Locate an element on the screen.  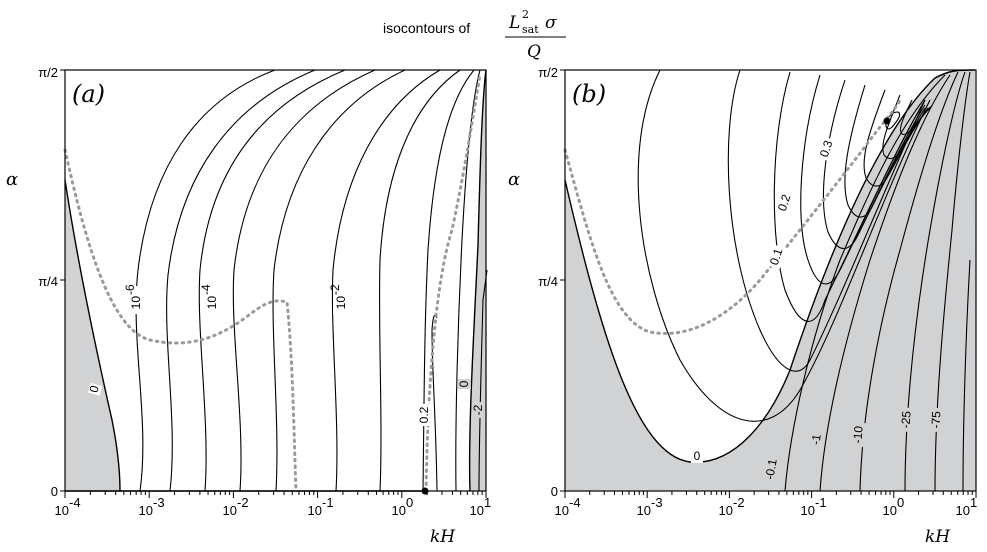
header-numerator-sym: σ is located at coordinates (551, 23).